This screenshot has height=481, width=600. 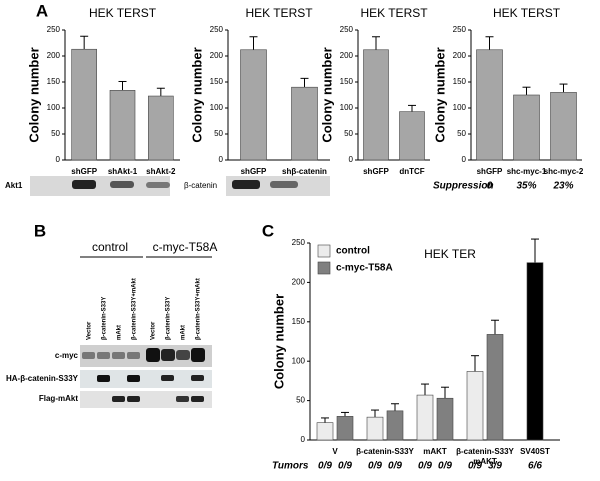 I want to click on blot-label: β-catenin, so click(x=200, y=185).